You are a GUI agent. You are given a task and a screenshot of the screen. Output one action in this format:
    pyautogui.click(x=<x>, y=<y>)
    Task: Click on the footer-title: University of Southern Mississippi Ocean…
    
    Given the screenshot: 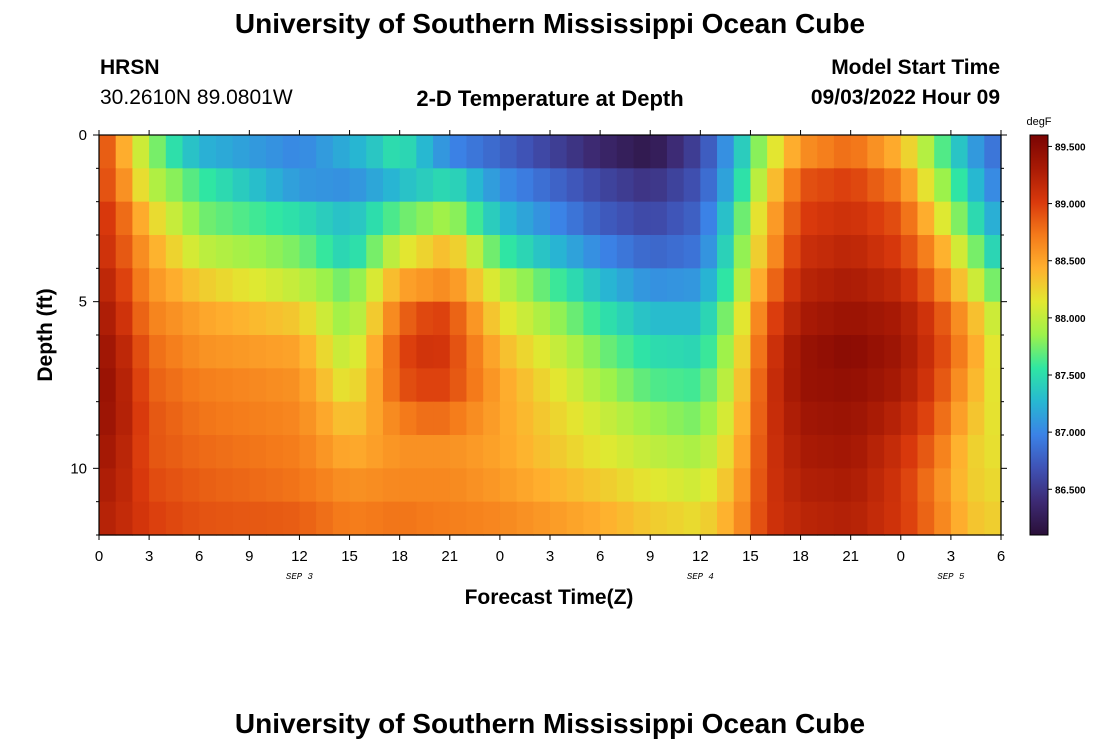 What is the action you would take?
    pyautogui.click(x=550, y=723)
    